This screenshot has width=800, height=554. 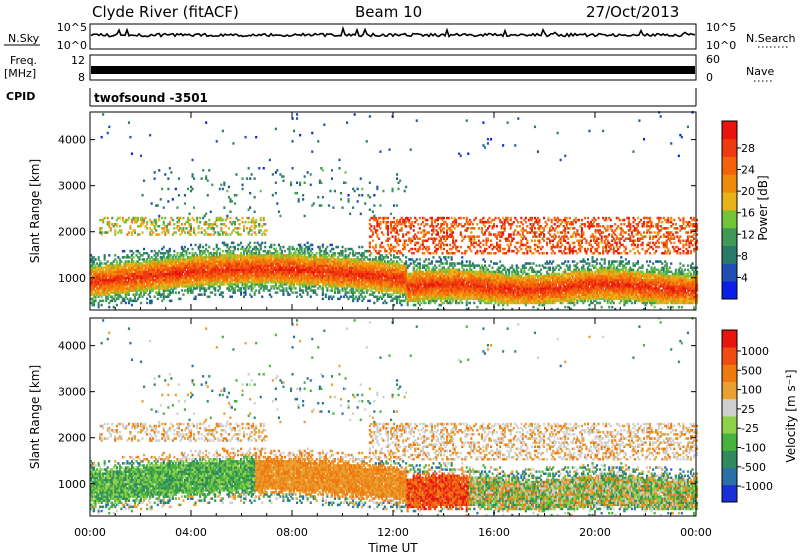 What do you see at coordinates (20, 73) in the screenshot?
I see `freq-unit-label: [MHz]` at bounding box center [20, 73].